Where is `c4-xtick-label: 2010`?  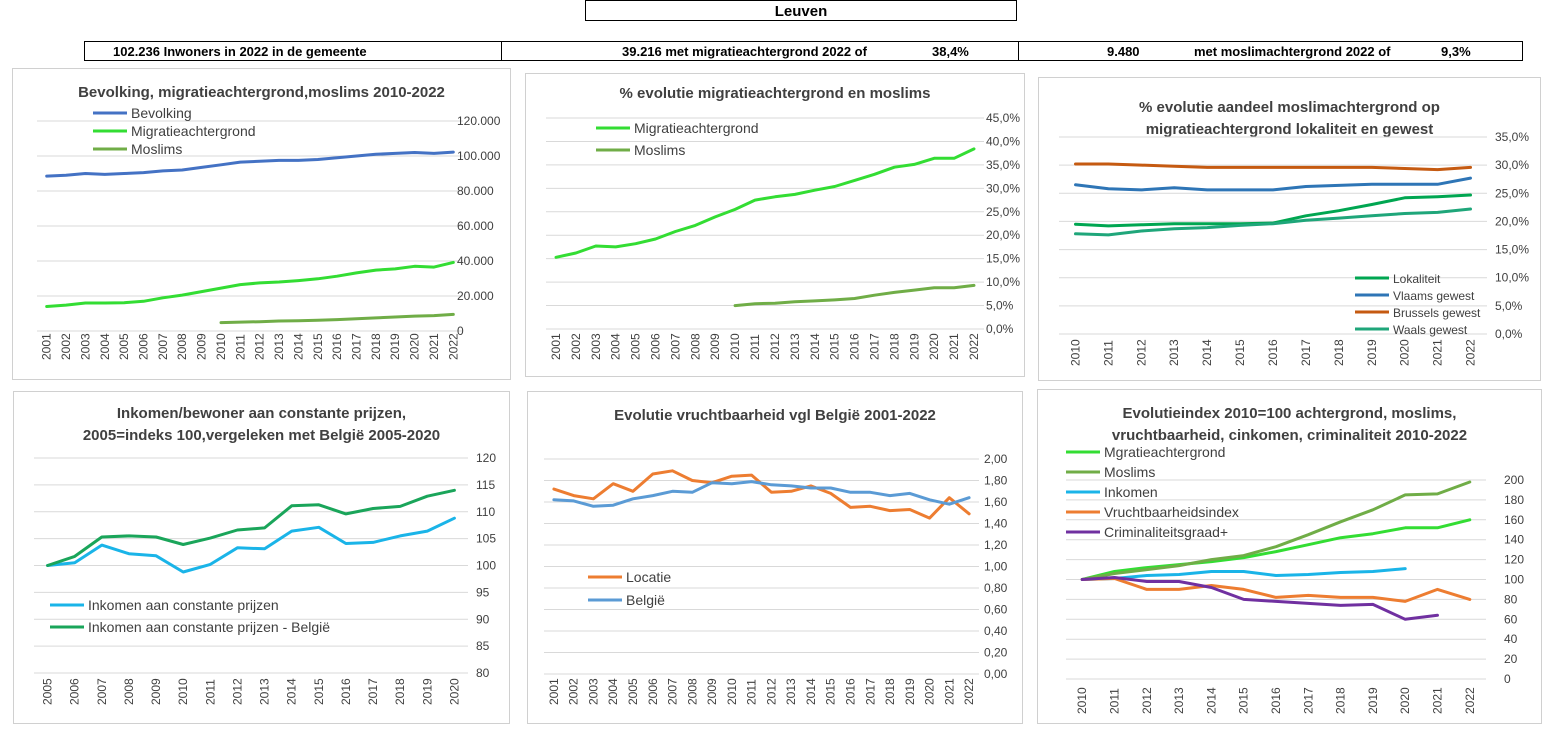 c4-xtick-label: 2010 is located at coordinates (183, 691).